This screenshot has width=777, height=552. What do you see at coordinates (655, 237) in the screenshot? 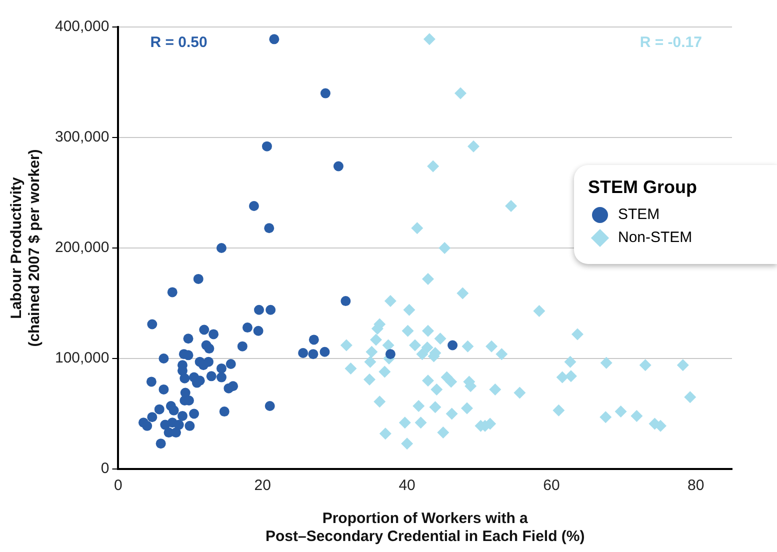
I see `legend-label: Non-STEM` at bounding box center [655, 237].